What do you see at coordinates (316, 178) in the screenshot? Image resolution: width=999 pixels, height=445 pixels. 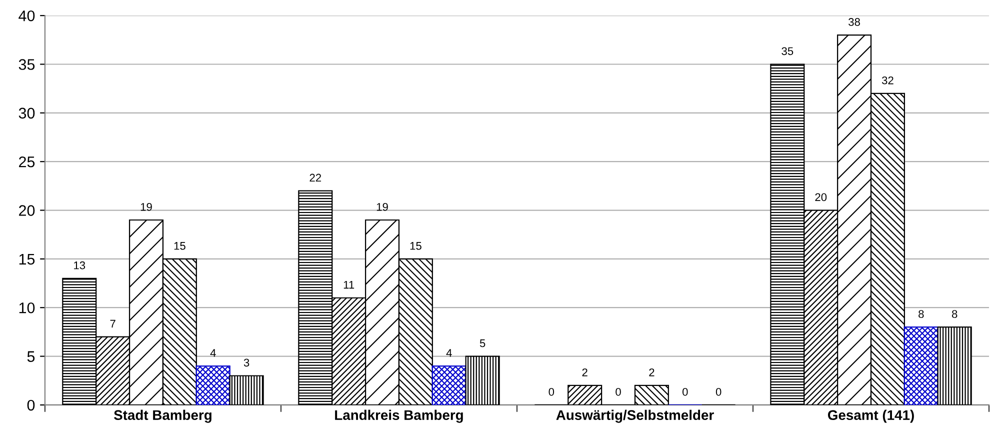 I see `data-label: 22` at bounding box center [316, 178].